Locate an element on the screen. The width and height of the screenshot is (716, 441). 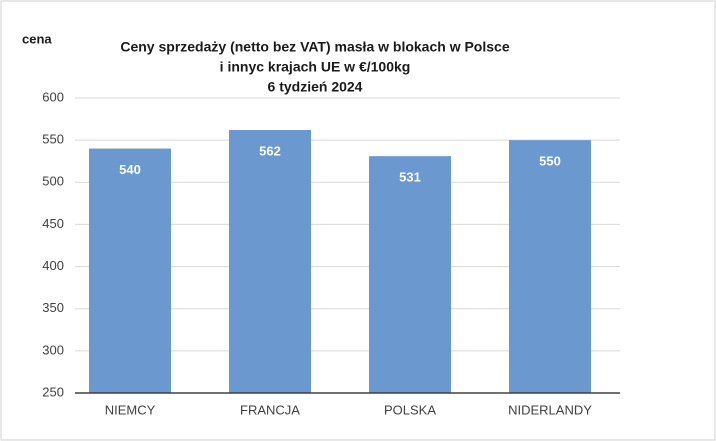
y-tick-label: 250 is located at coordinates (53, 391).